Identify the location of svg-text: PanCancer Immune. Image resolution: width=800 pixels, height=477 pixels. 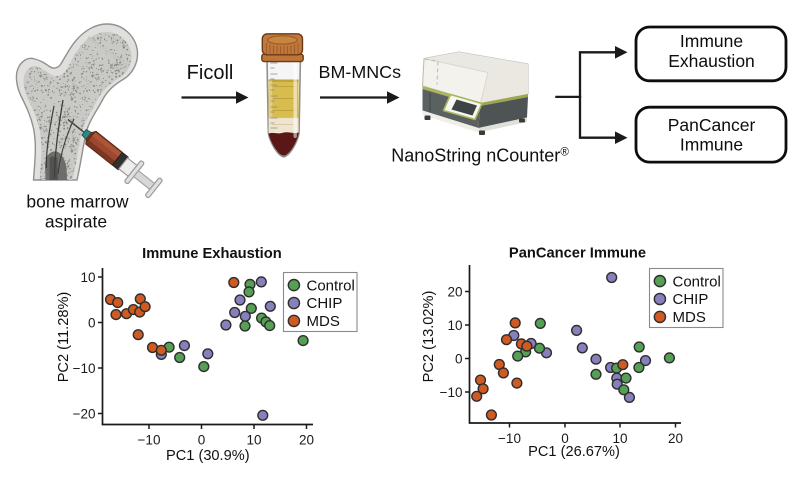
(577, 253).